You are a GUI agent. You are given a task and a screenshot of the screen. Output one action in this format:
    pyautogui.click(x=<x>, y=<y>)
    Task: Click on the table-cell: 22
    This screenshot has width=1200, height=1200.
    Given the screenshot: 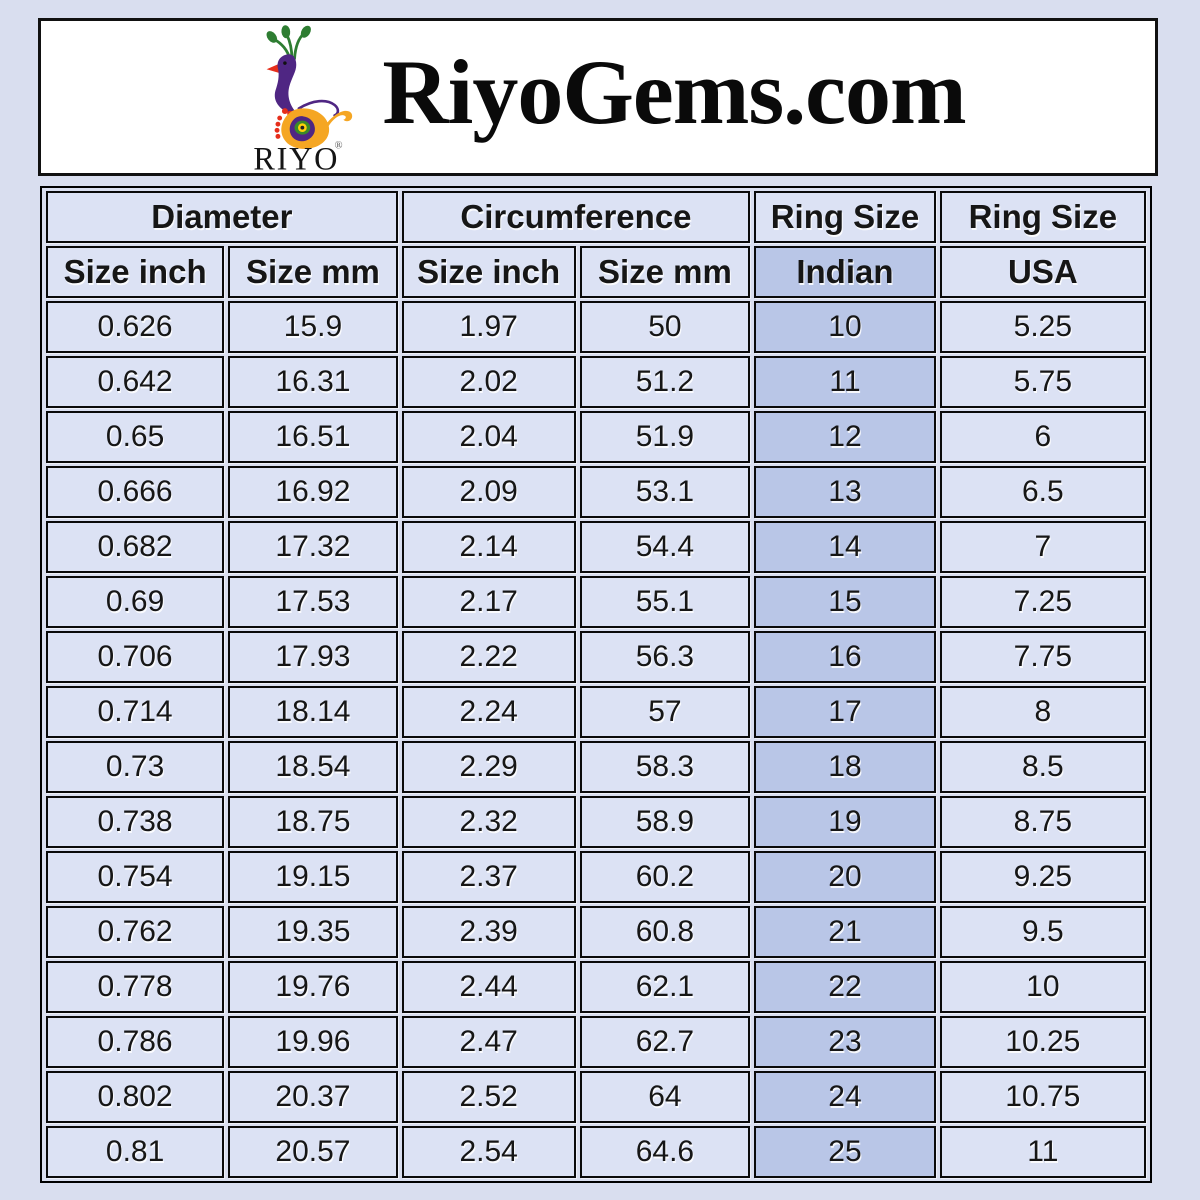 What is the action you would take?
    pyautogui.click(x=845, y=987)
    